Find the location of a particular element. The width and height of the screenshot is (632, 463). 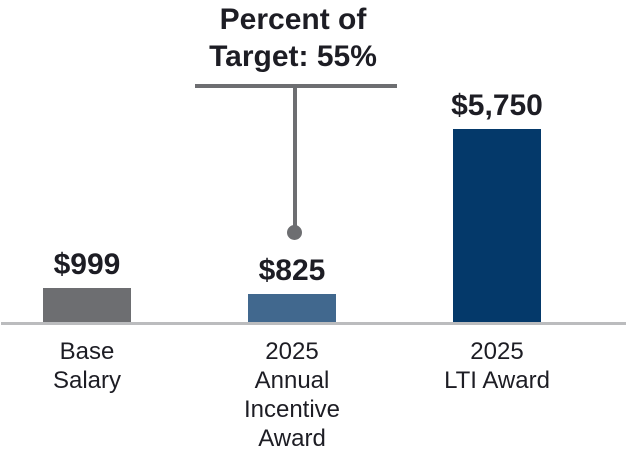

value-label-annual-incentive: $825 is located at coordinates (292, 270).